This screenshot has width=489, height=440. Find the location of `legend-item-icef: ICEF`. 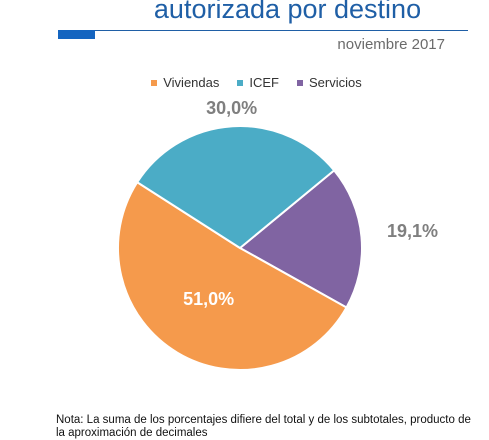

legend-item-icef: ICEF is located at coordinates (258, 82).